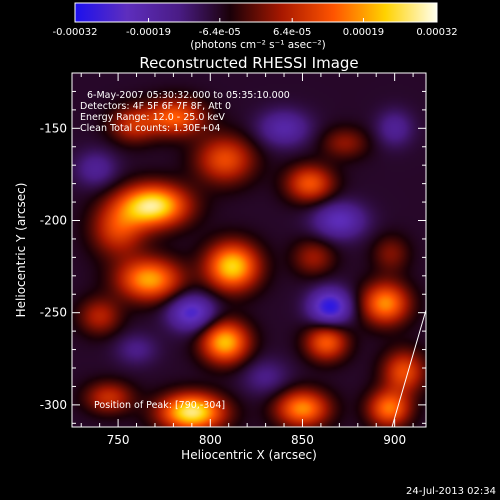  Describe the element at coordinates (292, 32) in the screenshot. I see `colorbar-tick-label: 6.4e-05` at that location.